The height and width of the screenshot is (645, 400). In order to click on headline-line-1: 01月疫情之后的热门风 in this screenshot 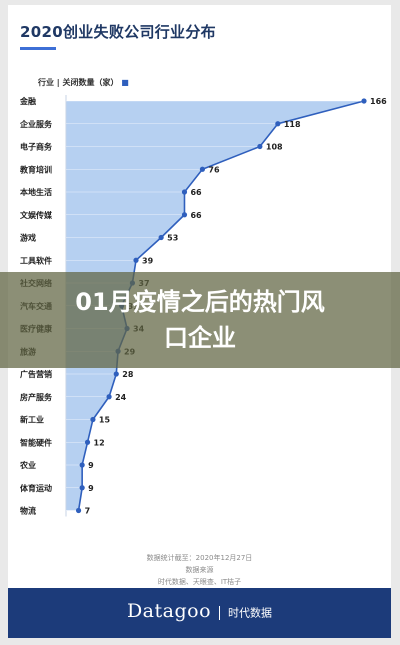, I will do `click(200, 302)`.